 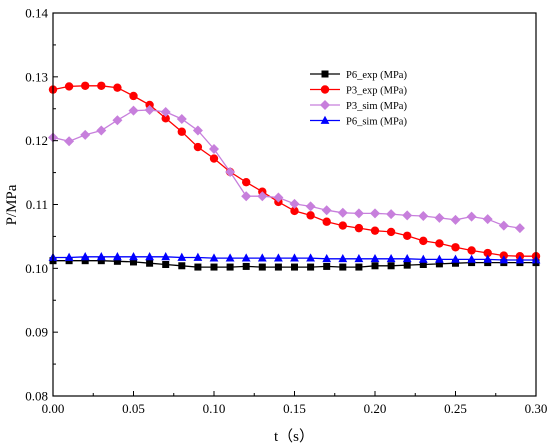 I want to click on x-tick-label: 0.30, so click(x=536, y=408).